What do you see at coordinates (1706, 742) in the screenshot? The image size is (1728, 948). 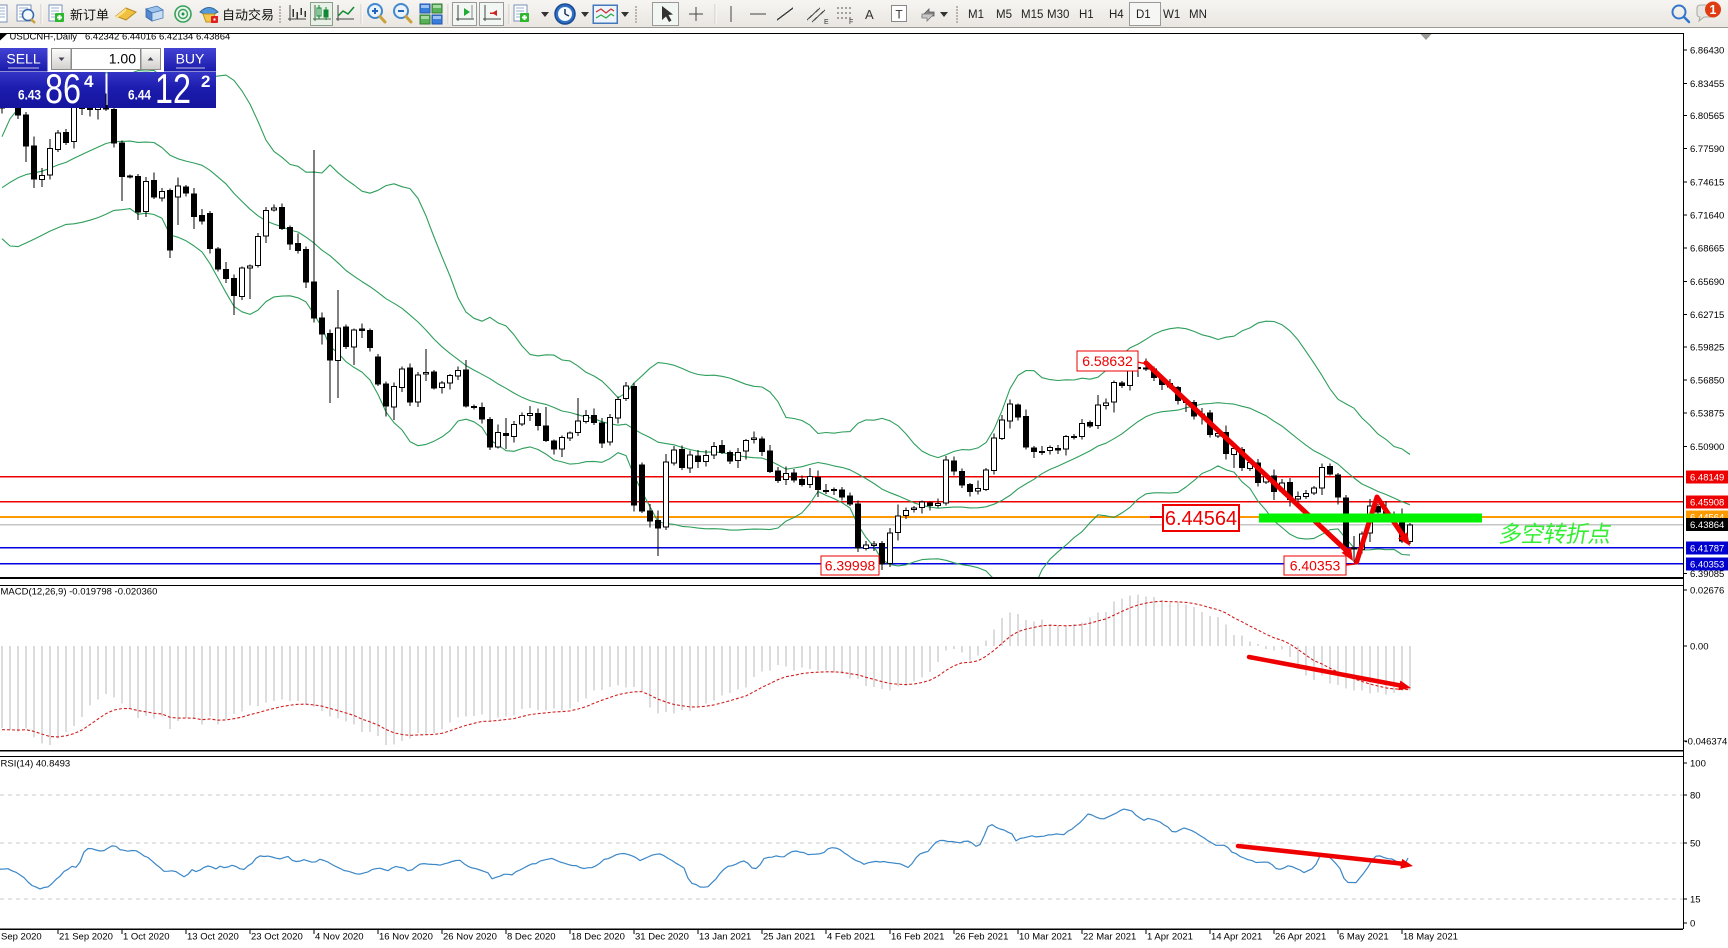 I see `svg-text: -0.046374` at bounding box center [1706, 742].